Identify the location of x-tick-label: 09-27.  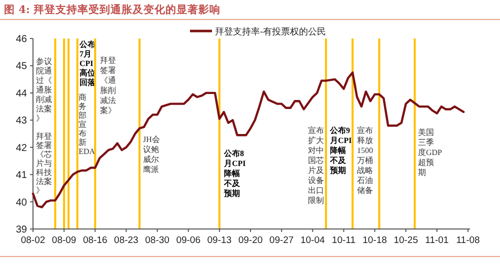
(281, 240).